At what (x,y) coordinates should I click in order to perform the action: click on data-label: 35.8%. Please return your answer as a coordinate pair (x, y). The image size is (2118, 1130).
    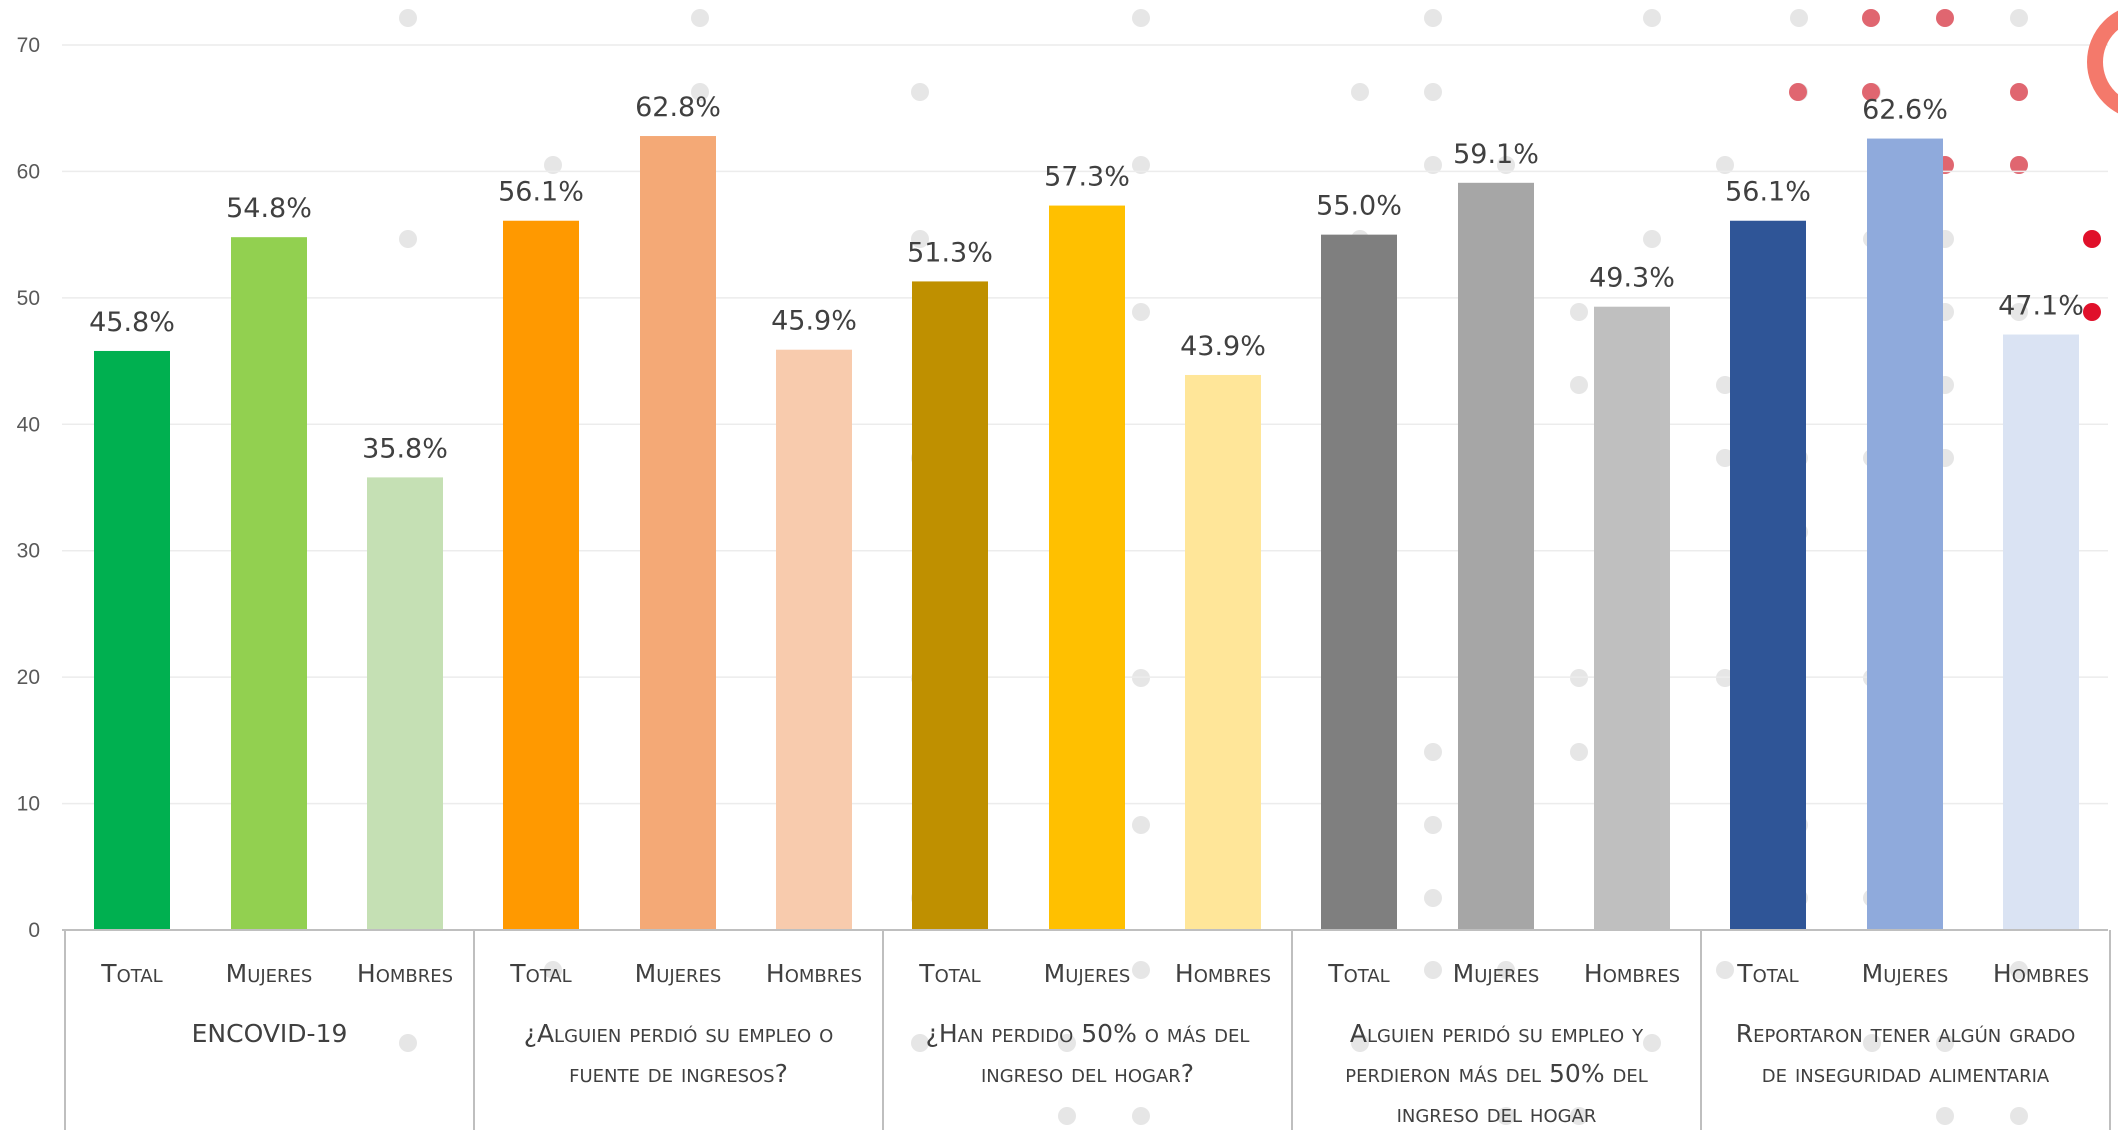
    Looking at the image, I should click on (405, 448).